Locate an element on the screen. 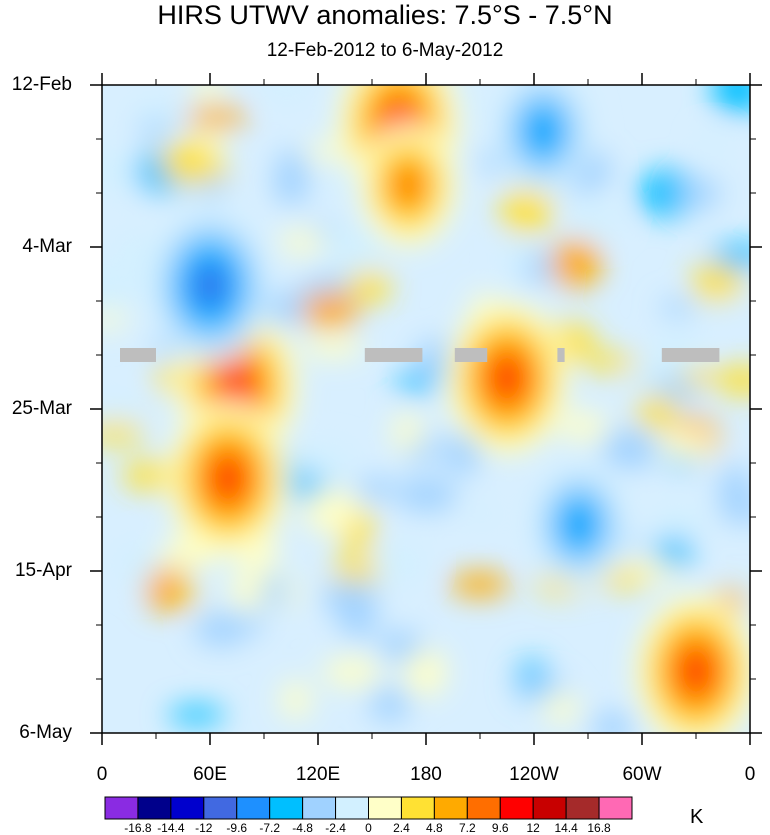 The image size is (770, 835). colorbar-level-label: 0 is located at coordinates (368, 828).